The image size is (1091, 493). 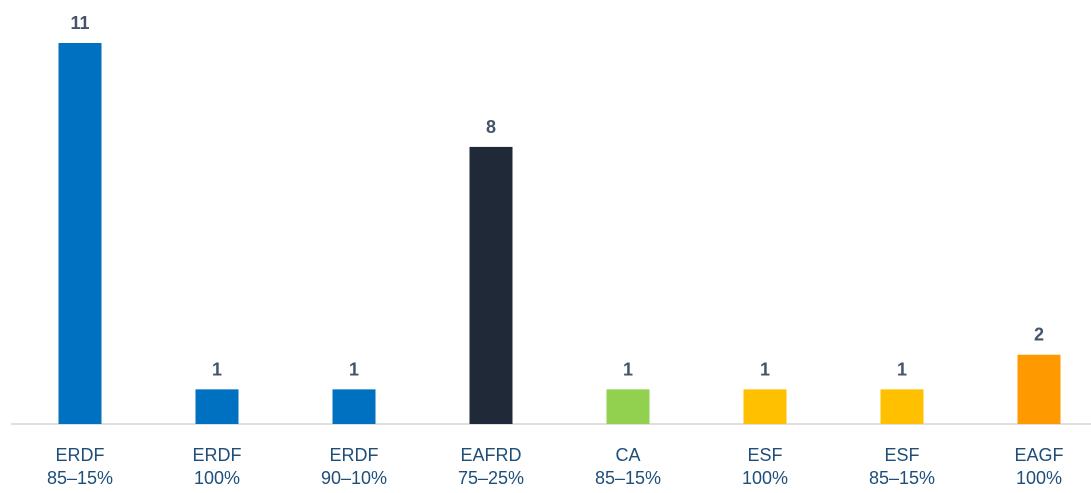 What do you see at coordinates (627, 455) in the screenshot?
I see `x-tick-label: CA` at bounding box center [627, 455].